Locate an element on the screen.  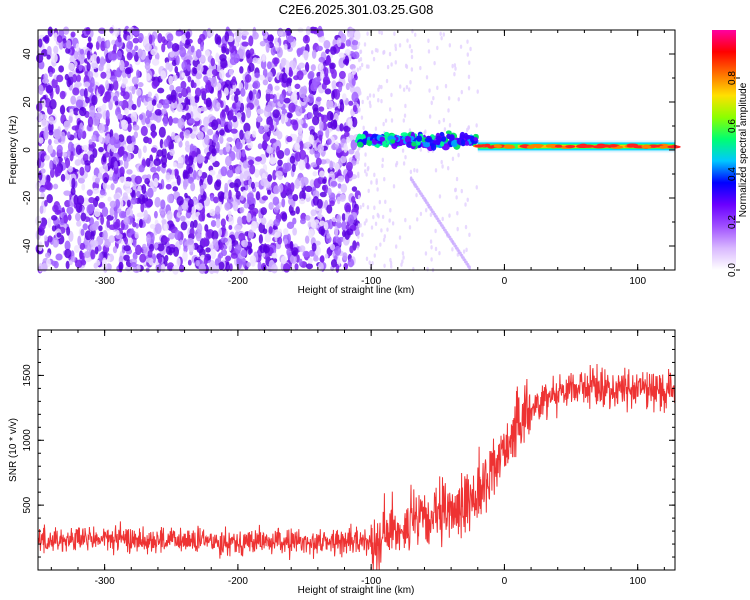
spectrogram-x-label: Height of straight line (km) is located at coordinates (356, 290).